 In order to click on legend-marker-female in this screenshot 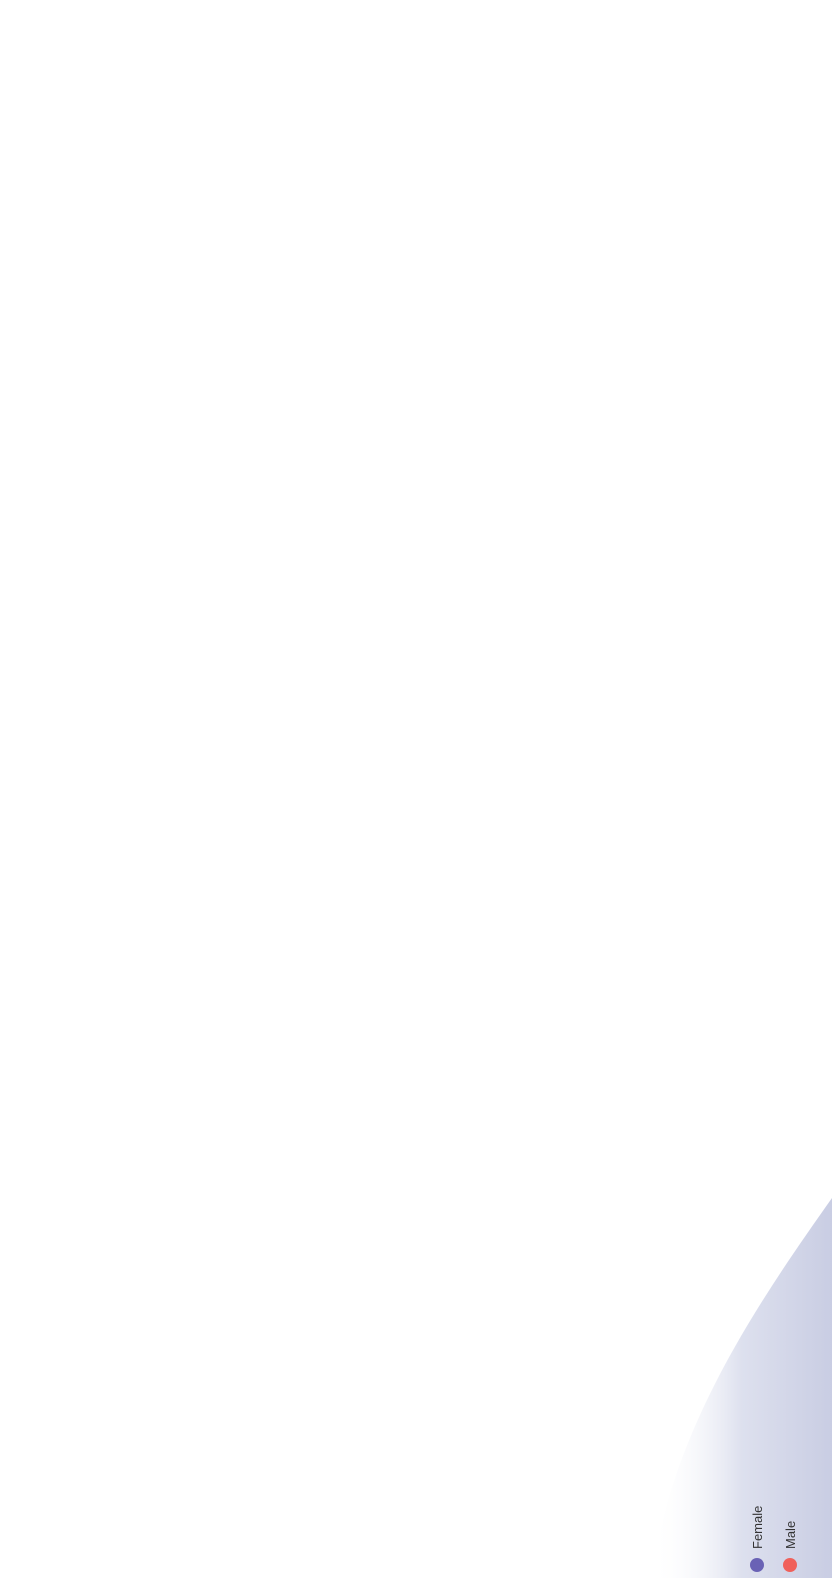, I will do `click(757, 1565)`.